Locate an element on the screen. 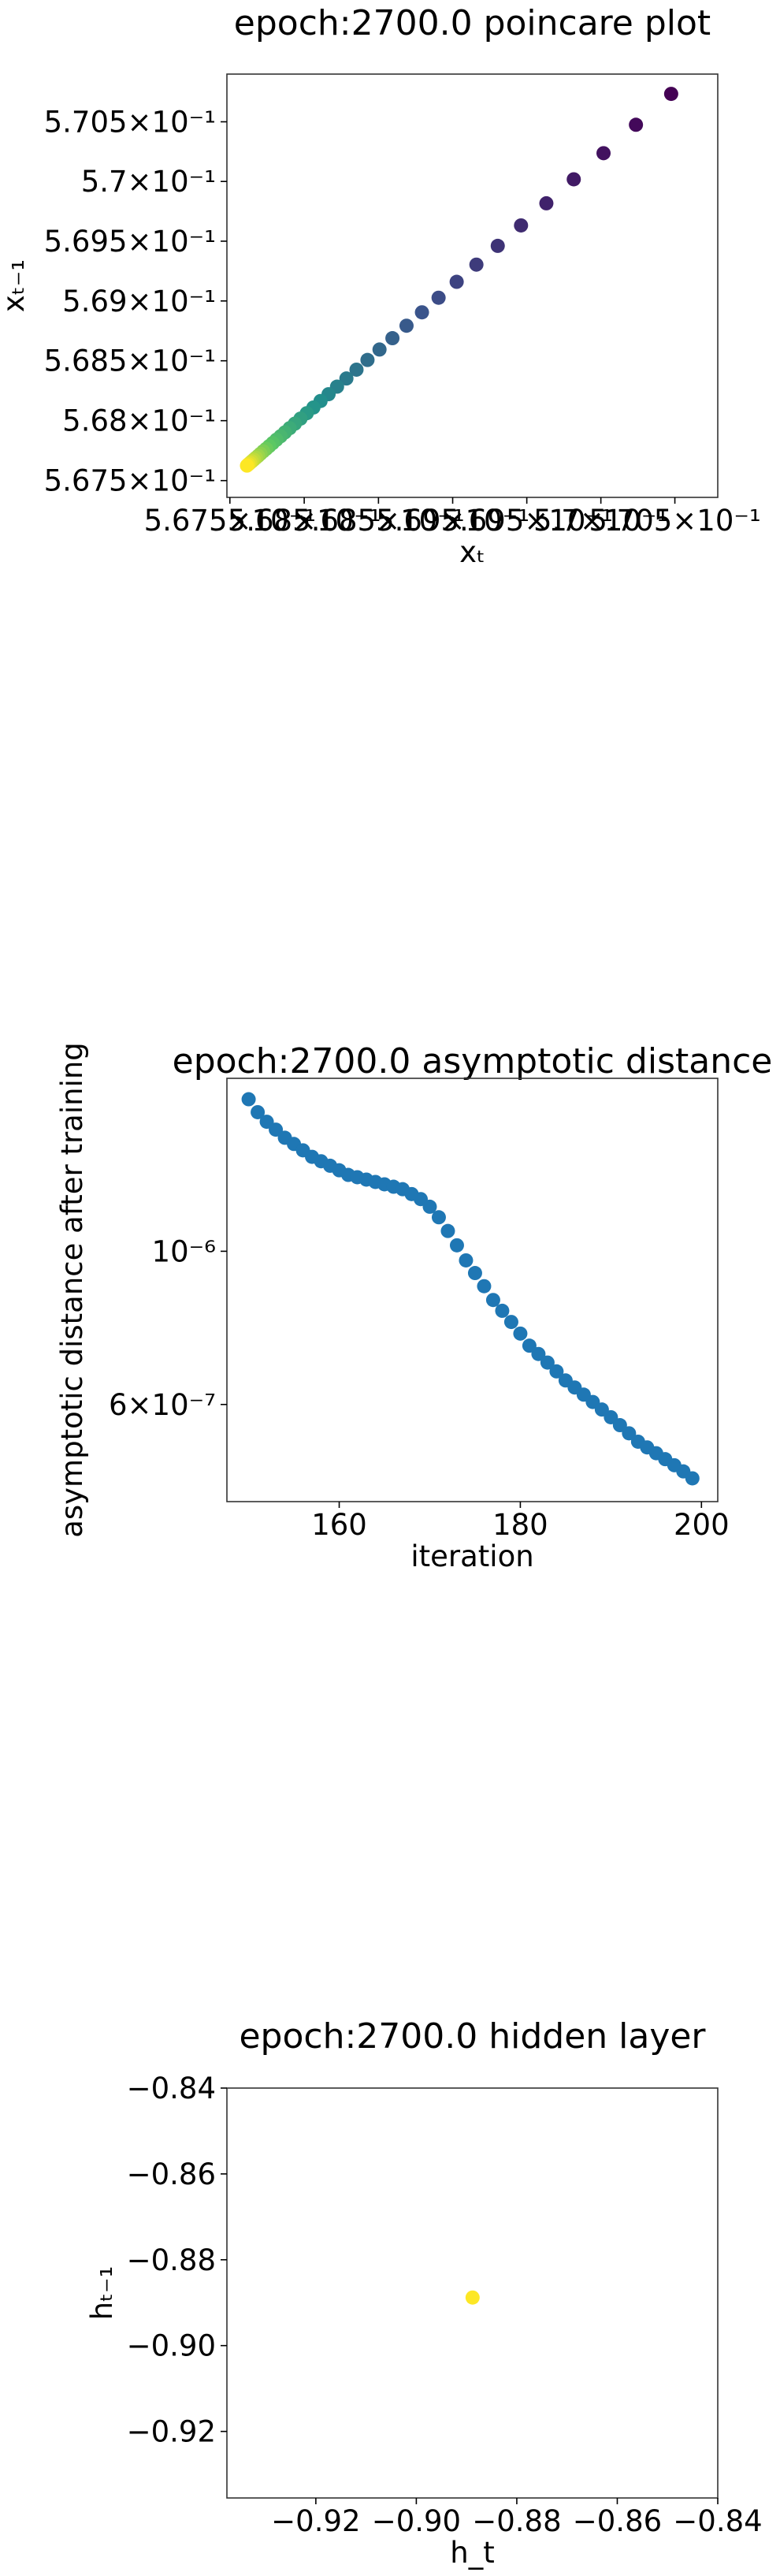 The height and width of the screenshot is (2576, 780). y-tick-label: 5.685×10⁻¹ is located at coordinates (130, 361).